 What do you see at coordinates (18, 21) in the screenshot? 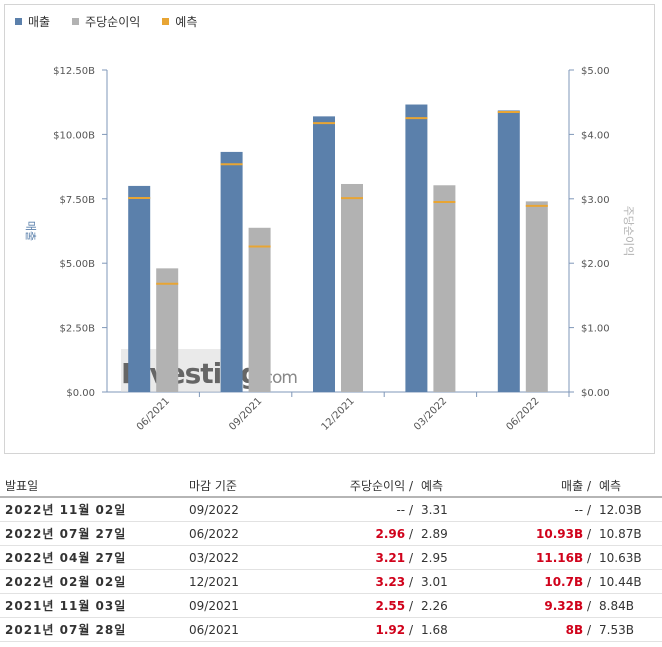
I see `legend-swatch-revenue` at bounding box center [18, 21].